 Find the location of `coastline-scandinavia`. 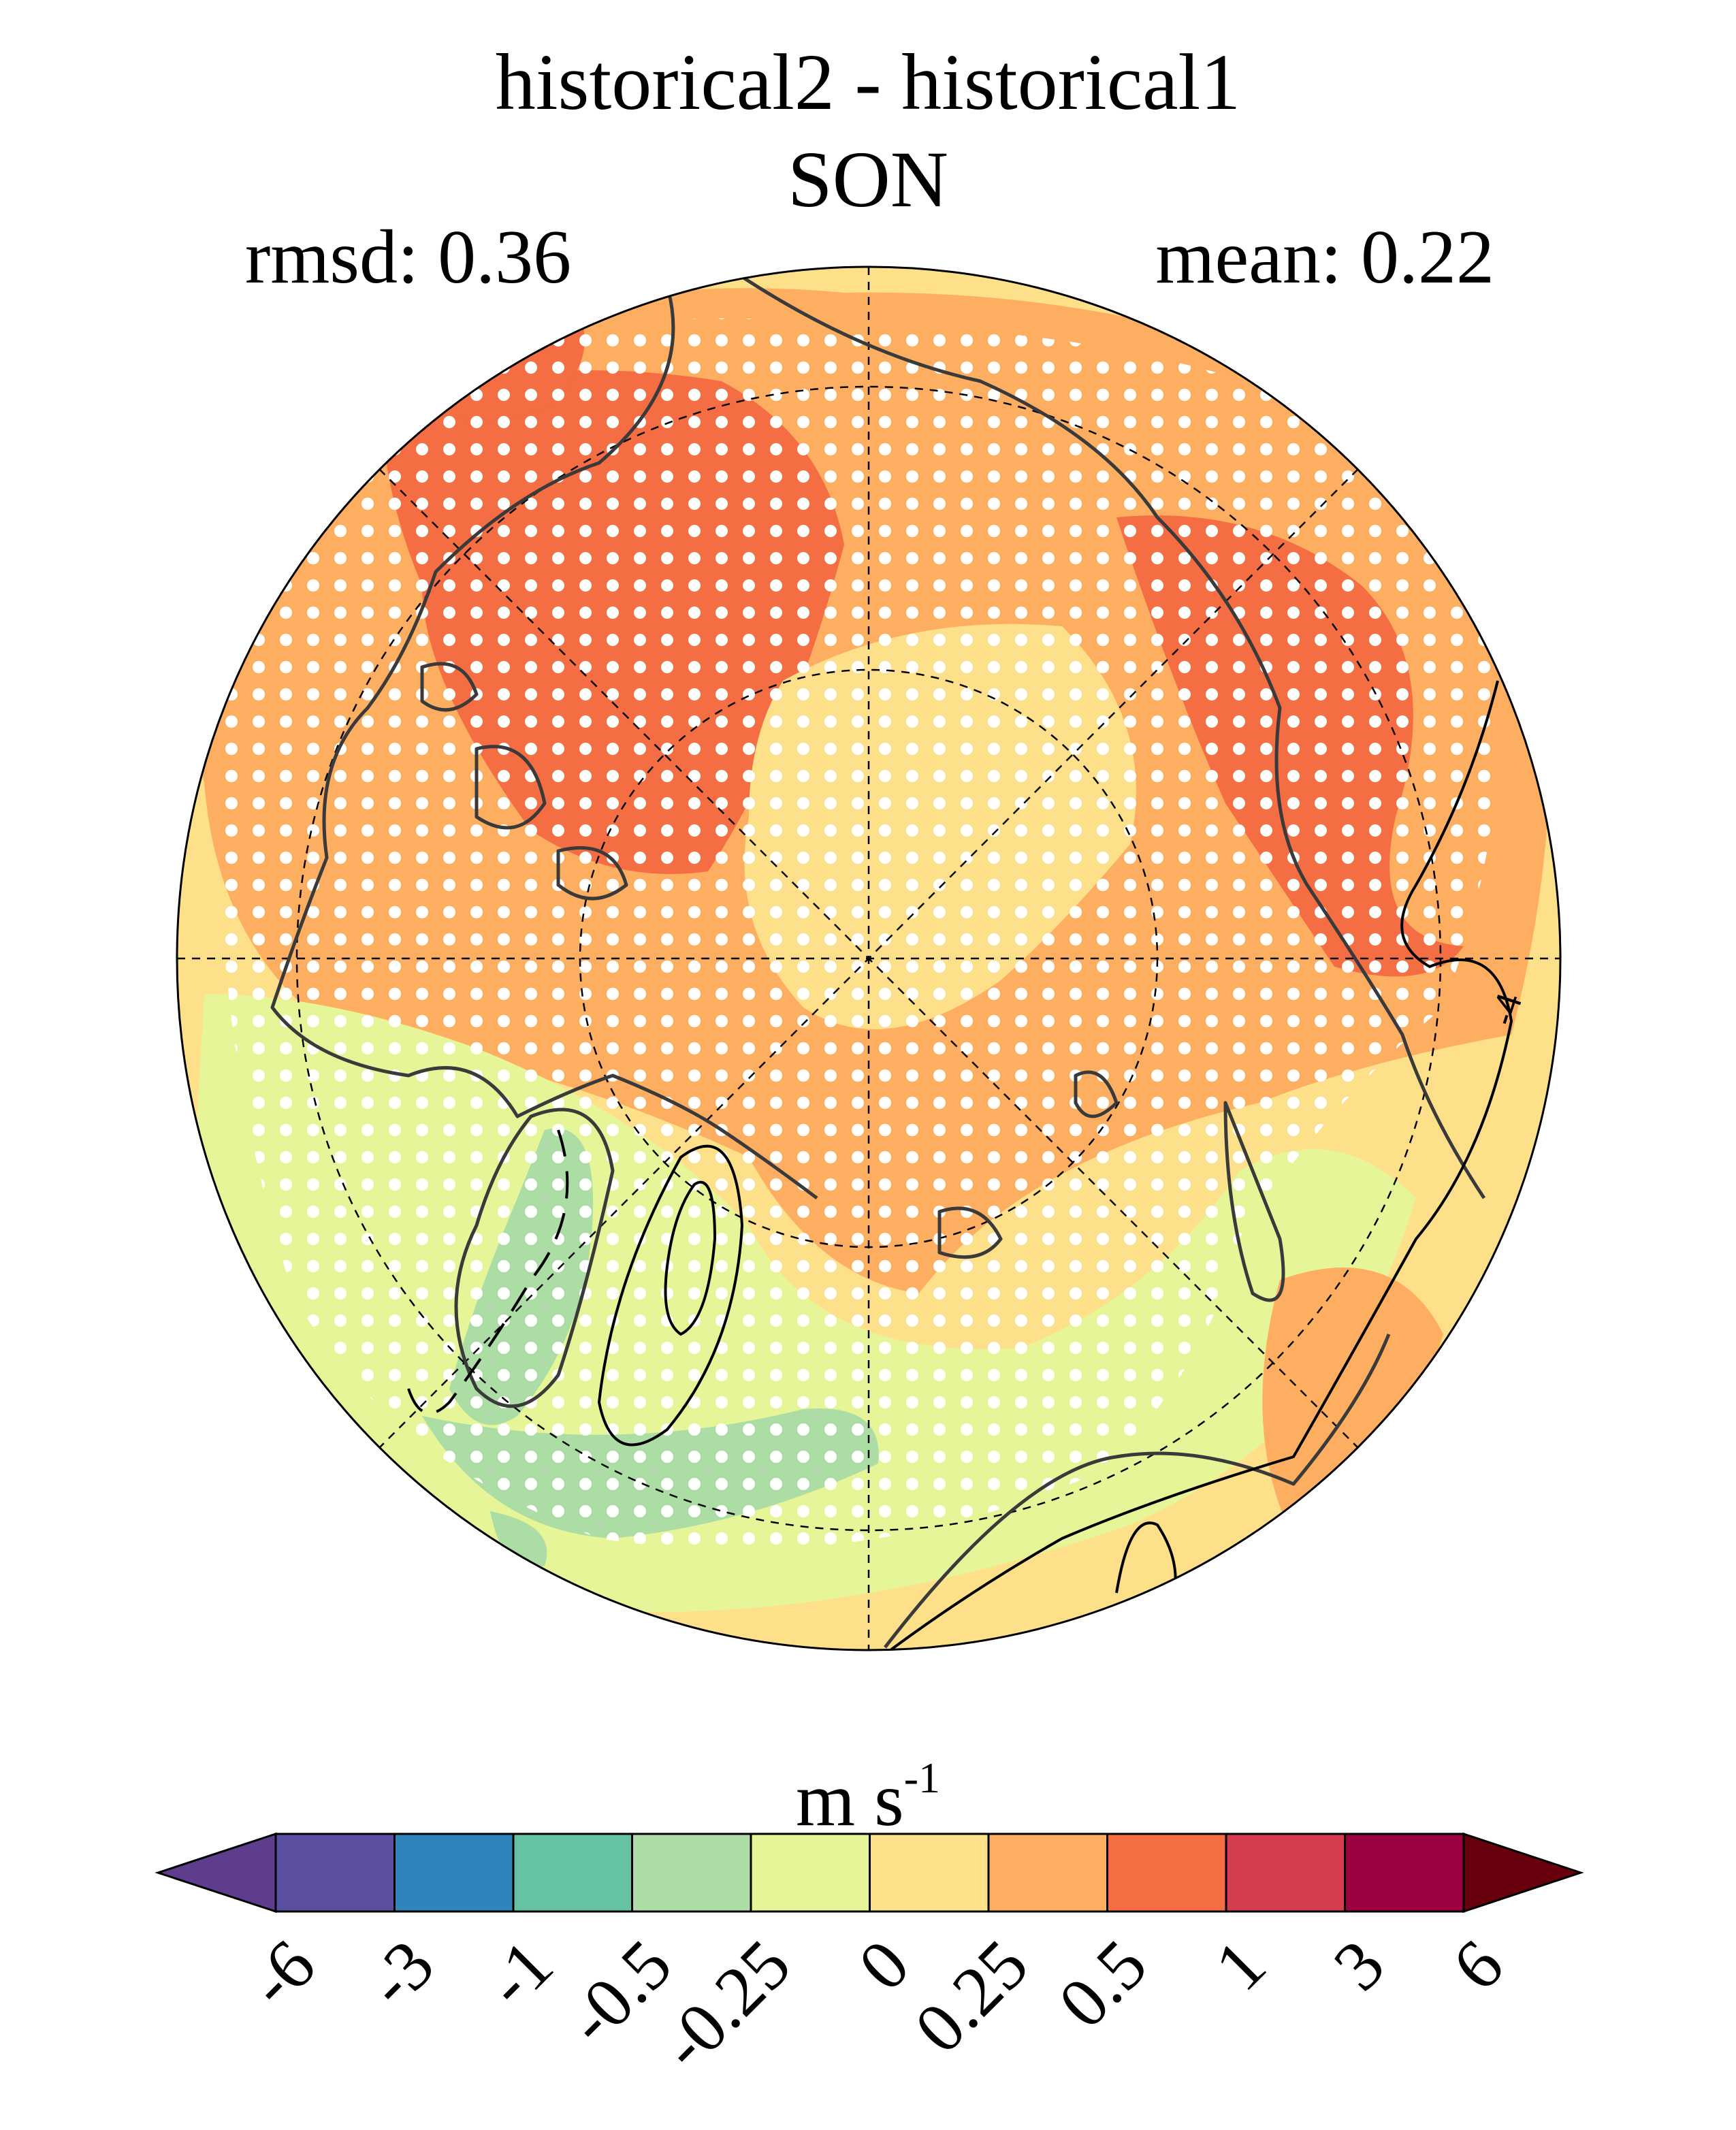

coastline-scandinavia is located at coordinates (1254, 1201).